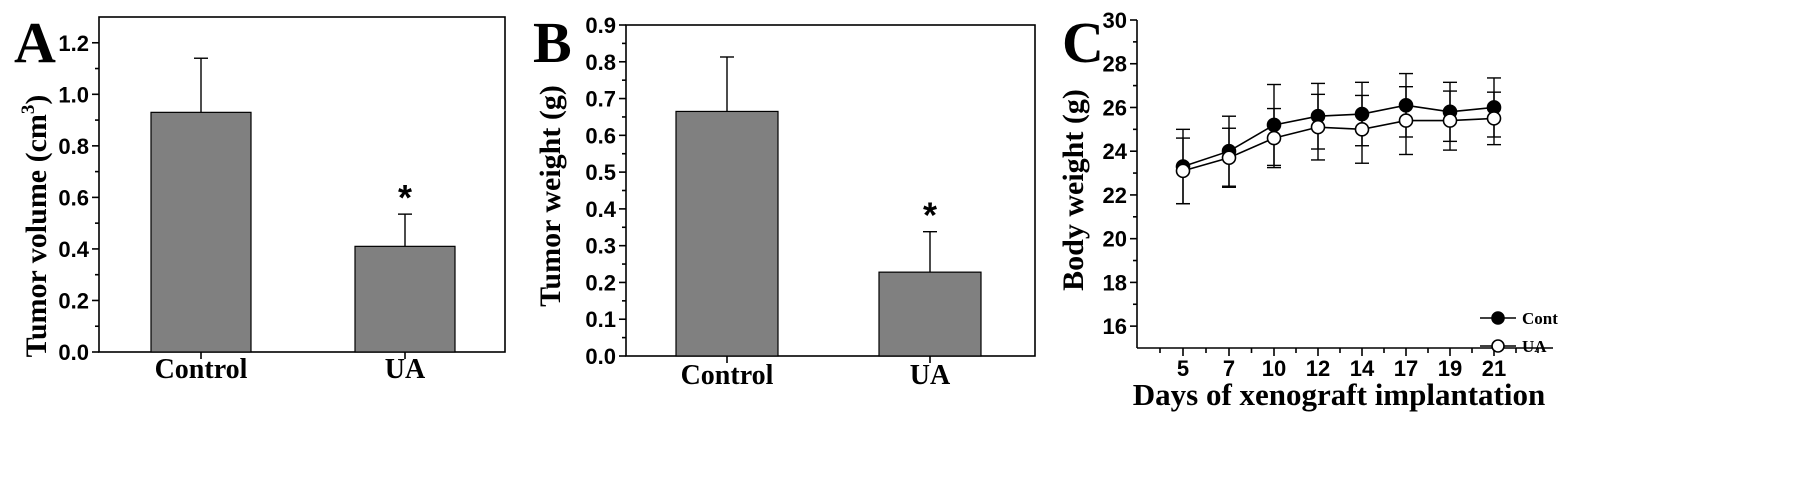 The image size is (1795, 483). I want to click on panel-b-ytick-label: 0.5, so click(600, 172).